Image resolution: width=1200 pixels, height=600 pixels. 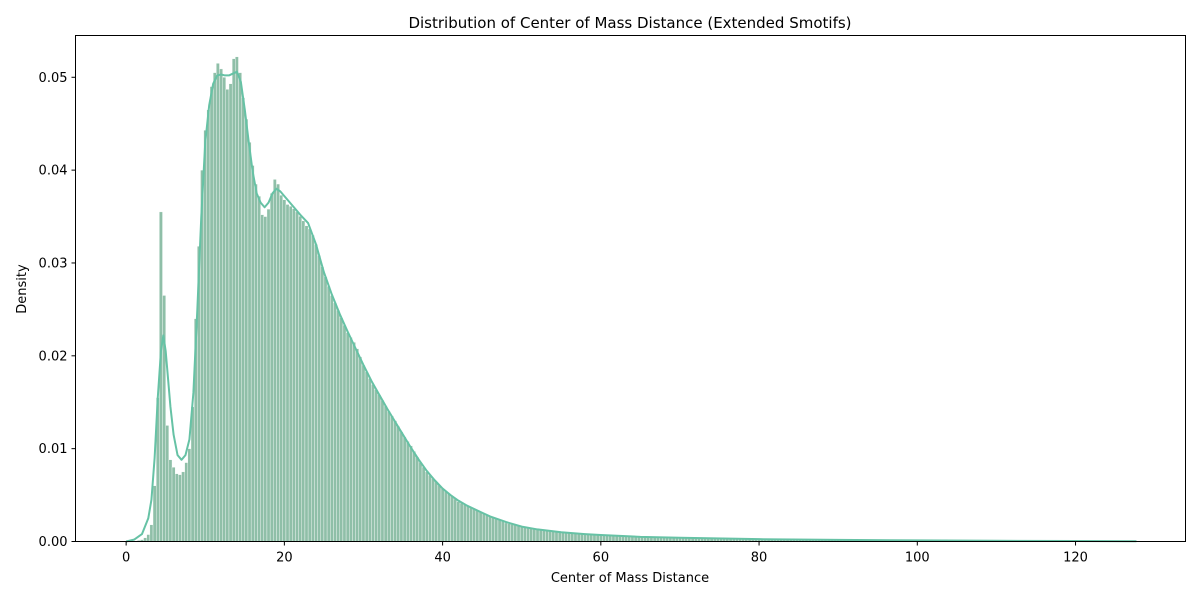 What do you see at coordinates (759, 558) in the screenshot?
I see `x-tick-label: 80` at bounding box center [759, 558].